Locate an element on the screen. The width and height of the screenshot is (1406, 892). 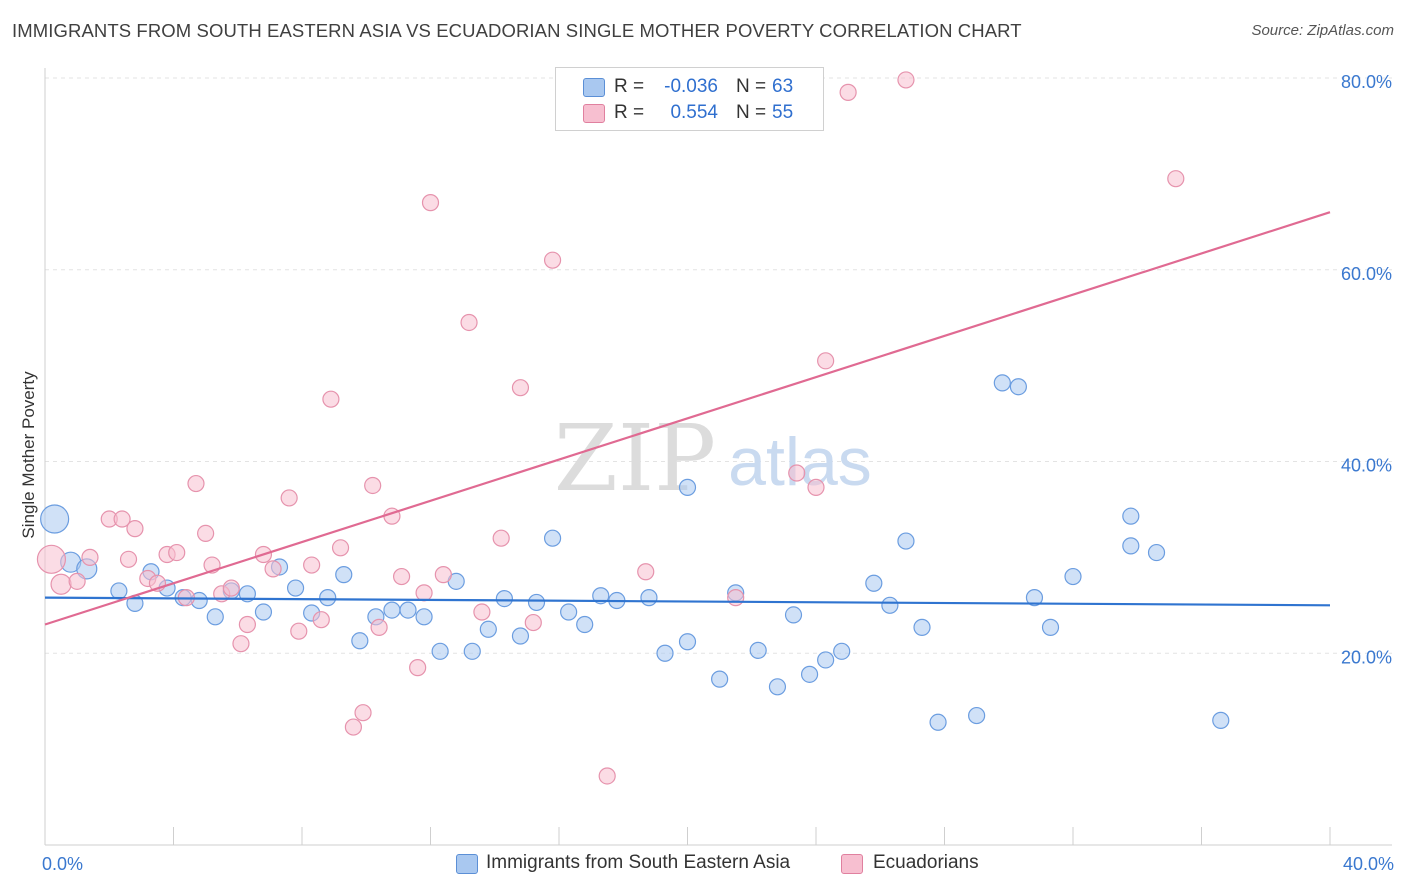
legend-n-label: N = is located at coordinates (751, 112).